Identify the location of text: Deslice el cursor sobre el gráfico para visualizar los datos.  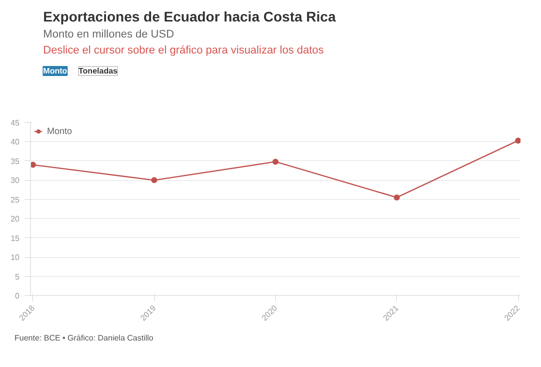
(183, 50).